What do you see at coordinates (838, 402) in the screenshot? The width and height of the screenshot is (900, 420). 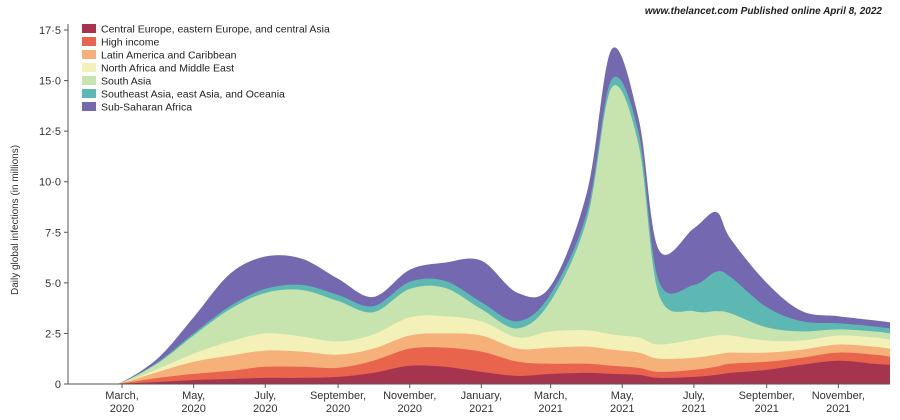 I see `x-tick-label: November, 2021` at bounding box center [838, 402].